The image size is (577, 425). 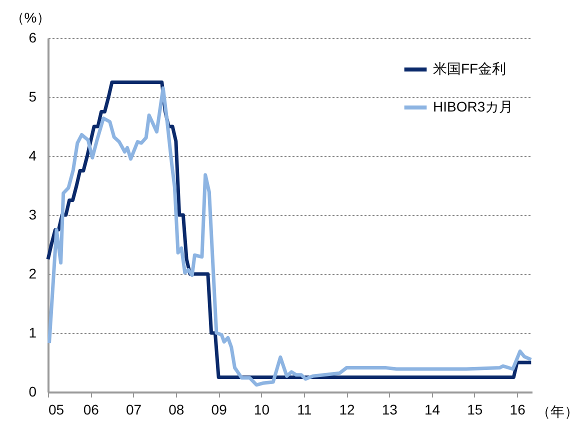 What do you see at coordinates (176, 410) in the screenshot?
I see `x-tick-label: 08` at bounding box center [176, 410].